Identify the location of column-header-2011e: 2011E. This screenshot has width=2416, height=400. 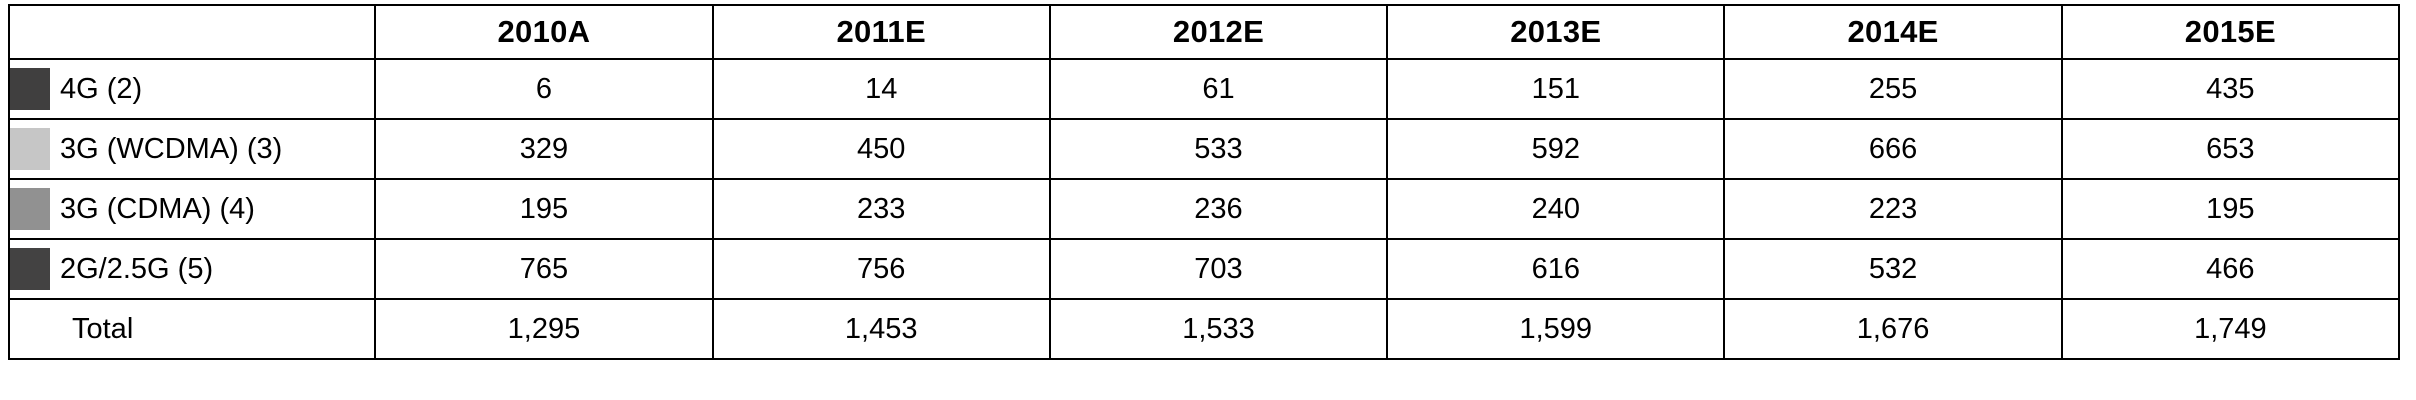
(881, 32).